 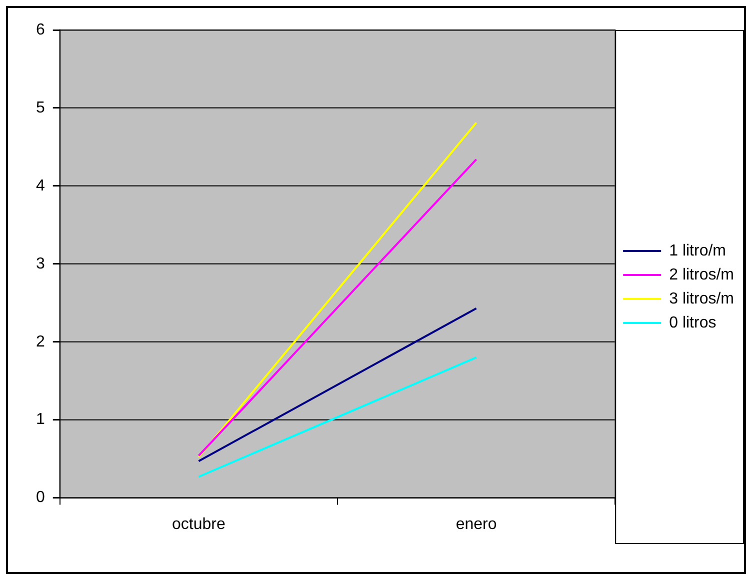 I want to click on legend-label: 2 litros/m, so click(x=701, y=275).